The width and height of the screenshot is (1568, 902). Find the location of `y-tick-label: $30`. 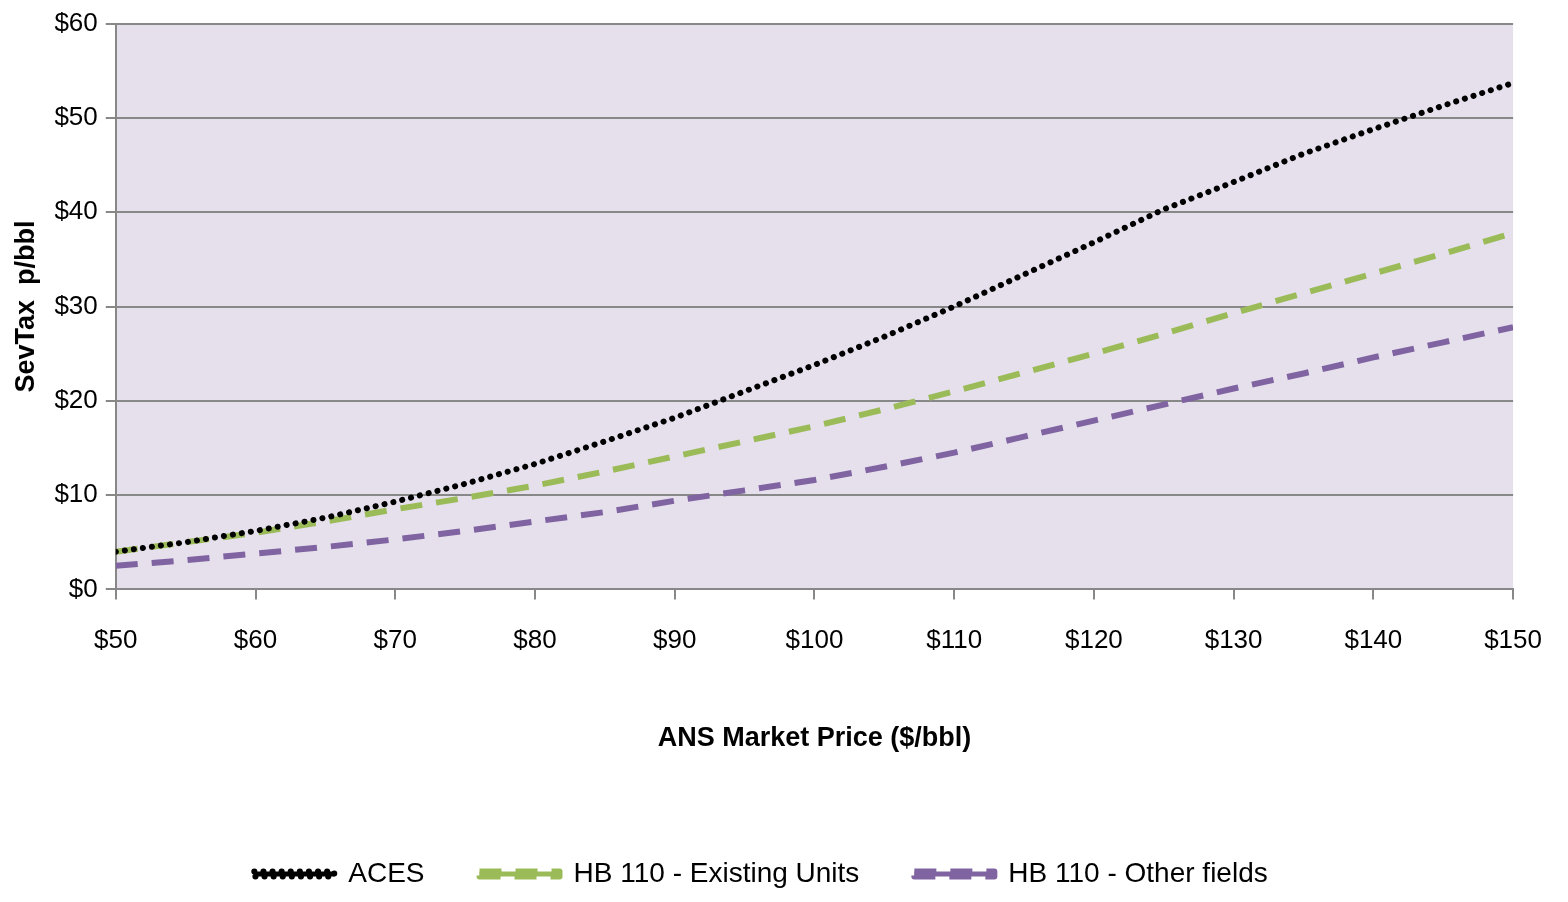

y-tick-label: $30 is located at coordinates (76, 304).